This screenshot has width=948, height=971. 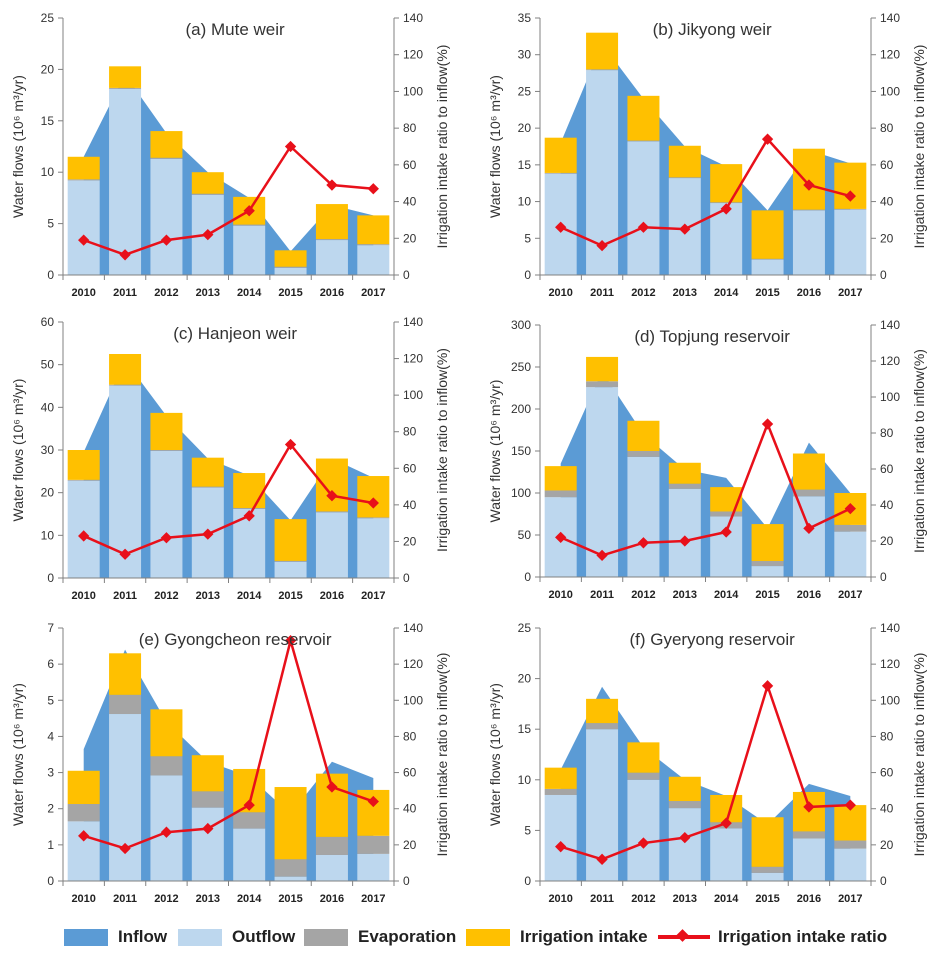 I want to click on y-tick-label-left: 35, so click(x=525, y=18).